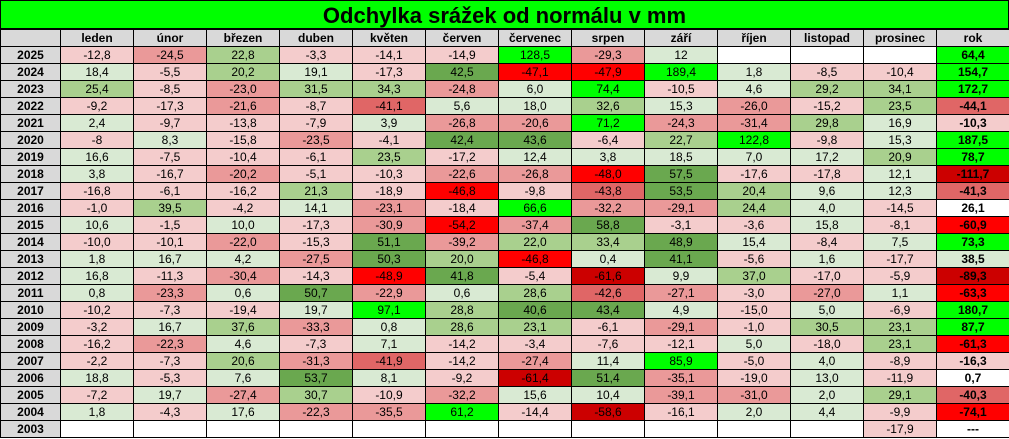  Describe the element at coordinates (827, 72) in the screenshot. I see `month-cell: -8,5` at that location.